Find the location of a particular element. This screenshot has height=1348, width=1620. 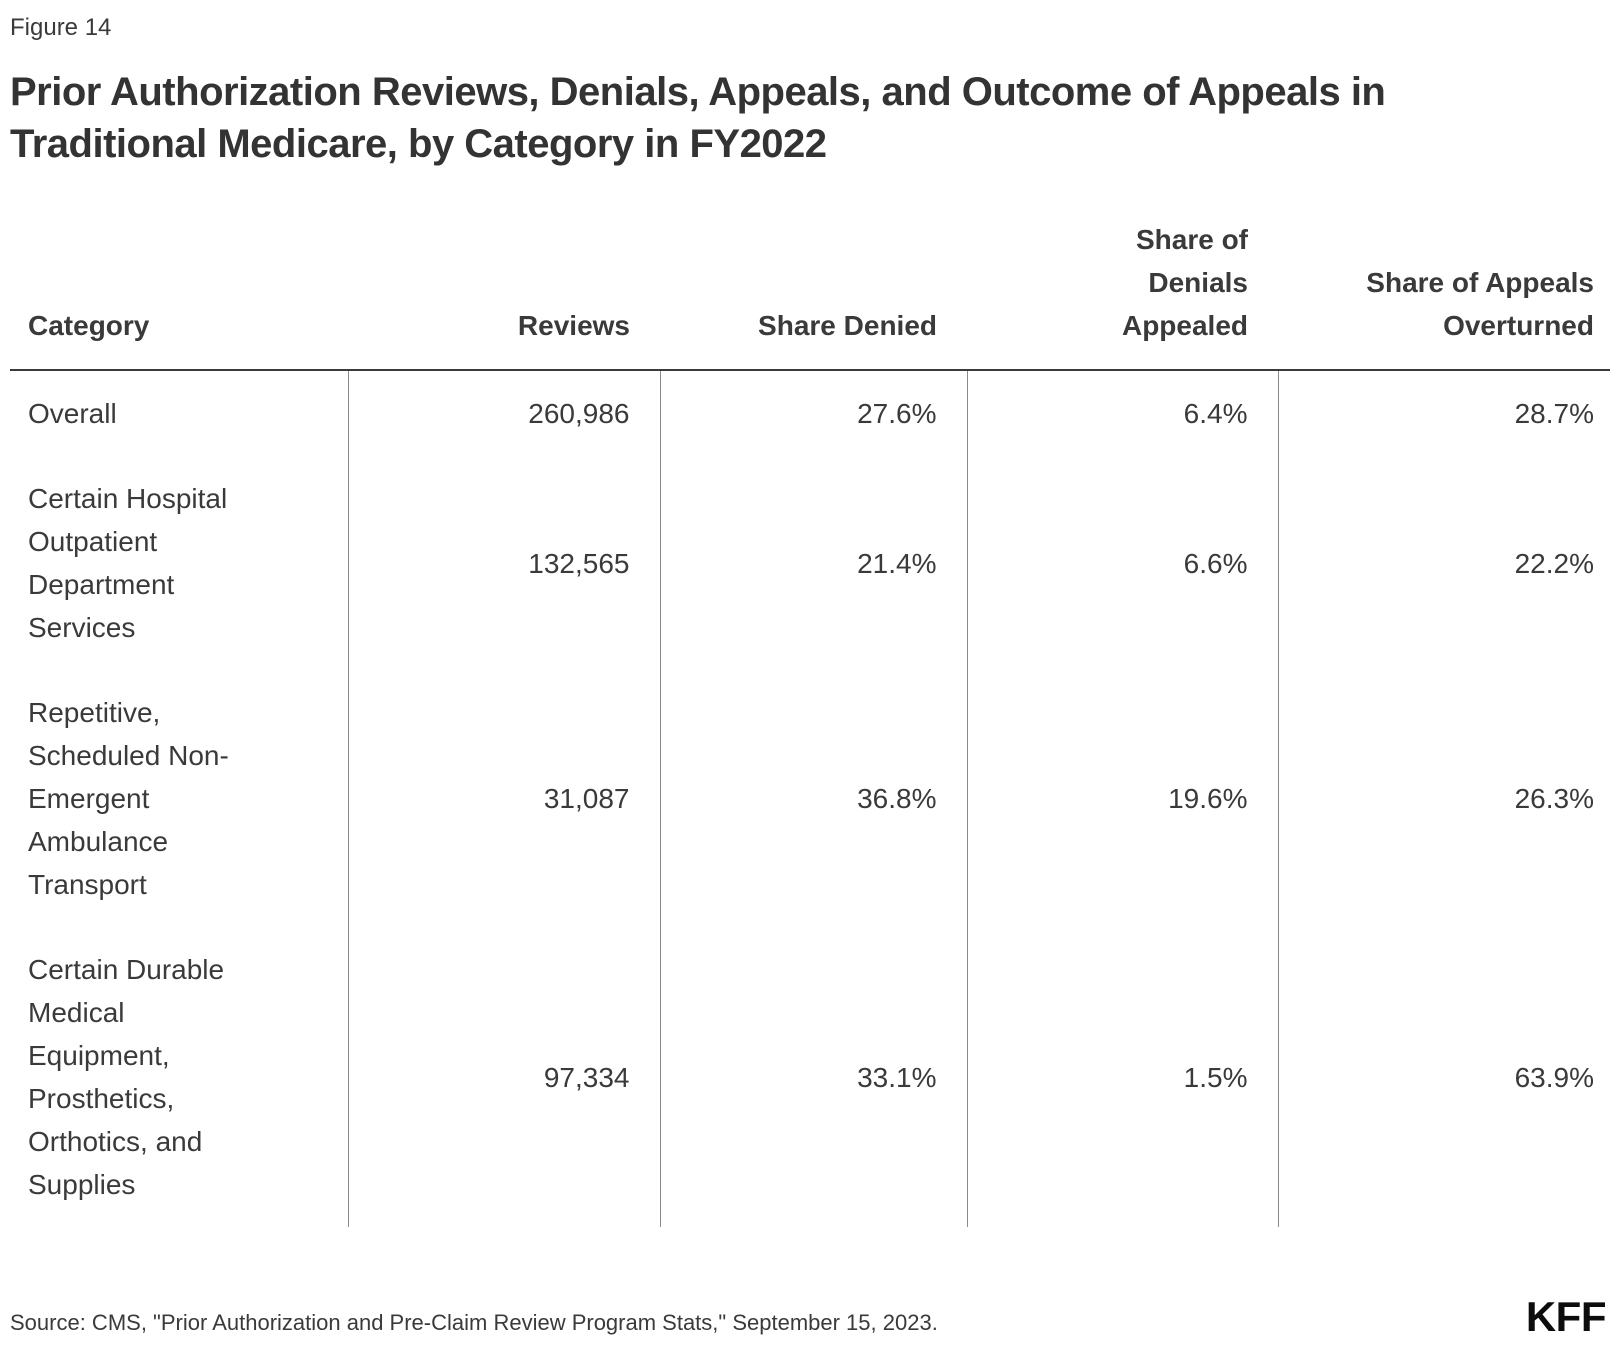

cell-share-appeals-overturned: 28.7% is located at coordinates (1443, 413).